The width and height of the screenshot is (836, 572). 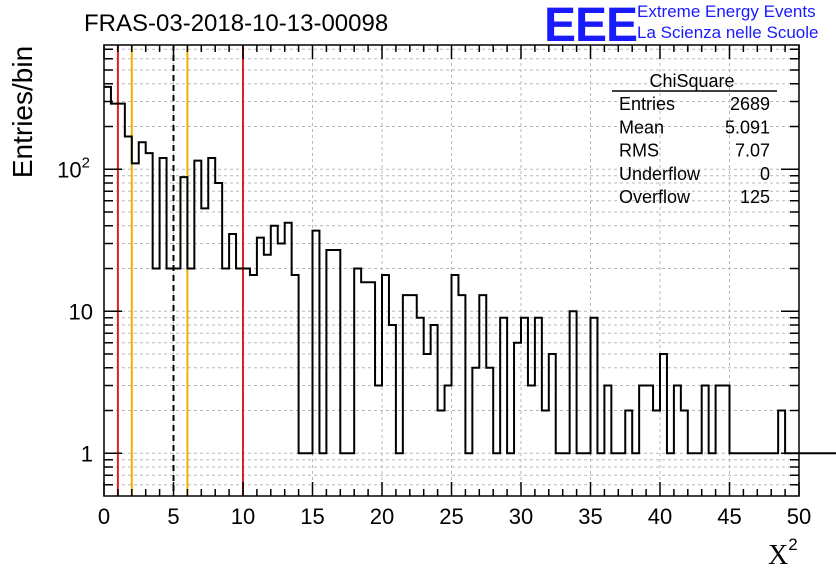 What do you see at coordinates (312, 516) in the screenshot?
I see `x-tick-label: 15` at bounding box center [312, 516].